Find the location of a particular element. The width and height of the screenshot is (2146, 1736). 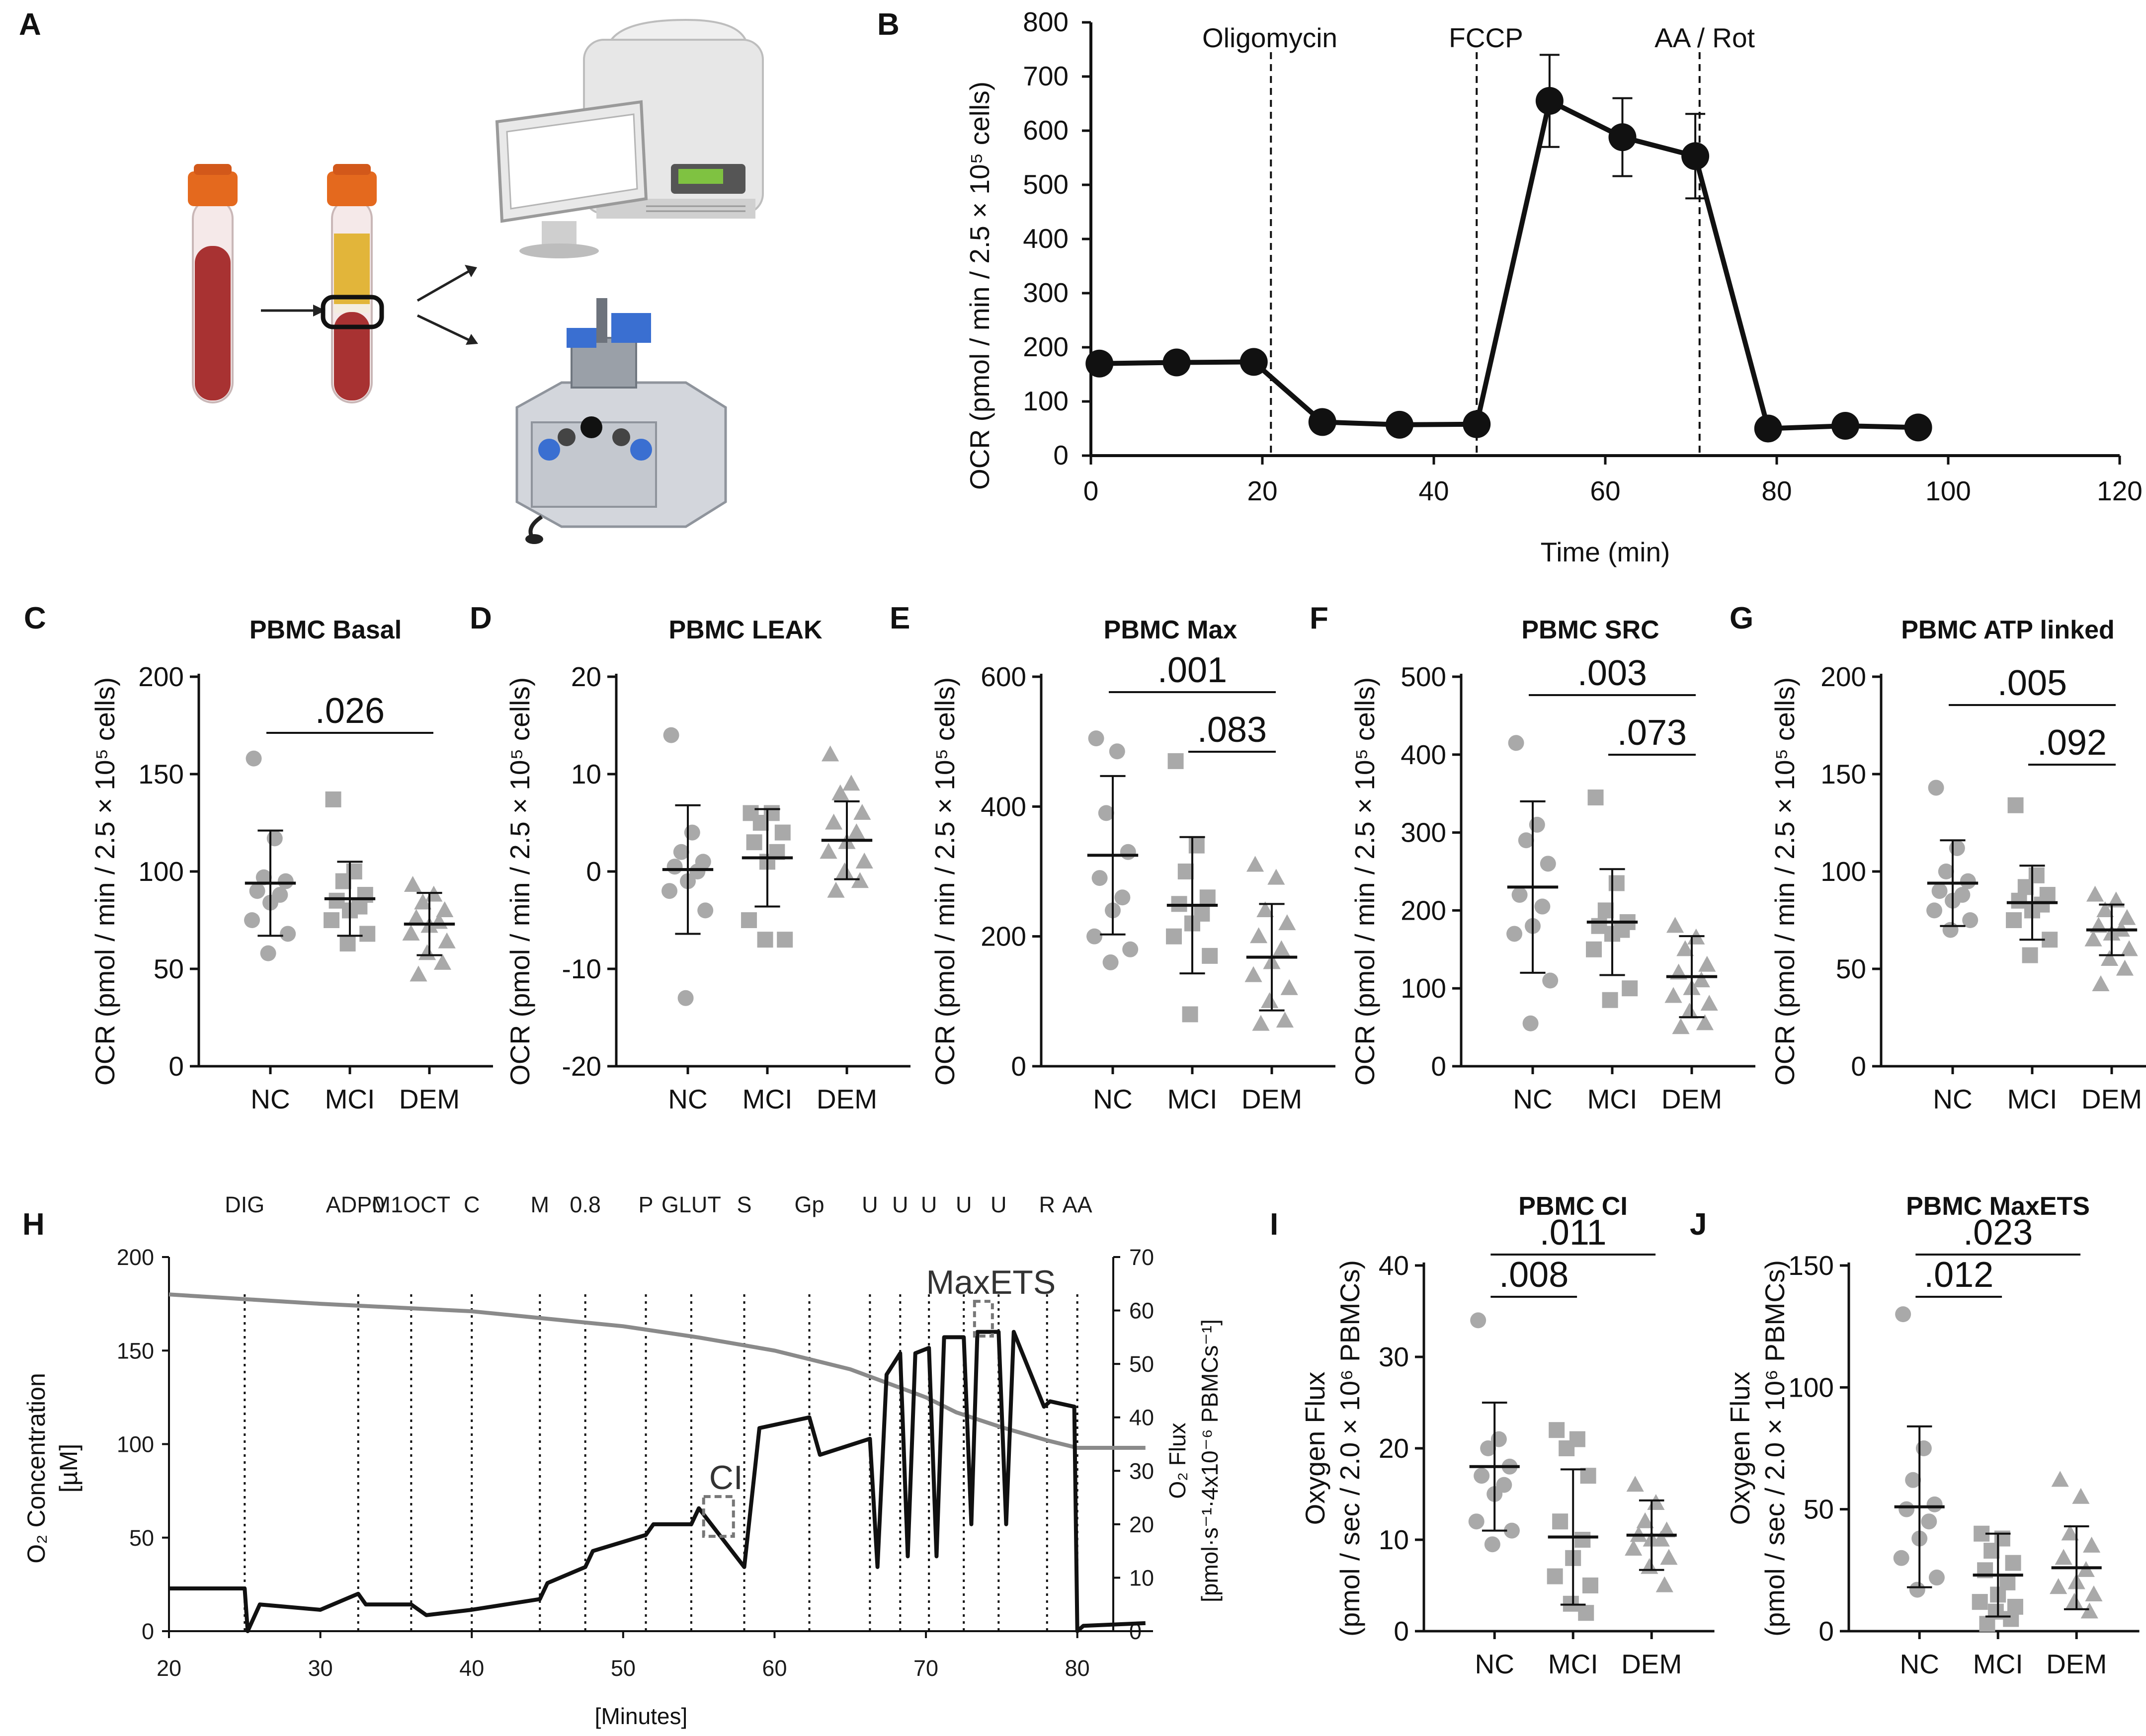

b-injection-markers: Oligomycin FCCP AA / Rot is located at coordinates (1478, 239).